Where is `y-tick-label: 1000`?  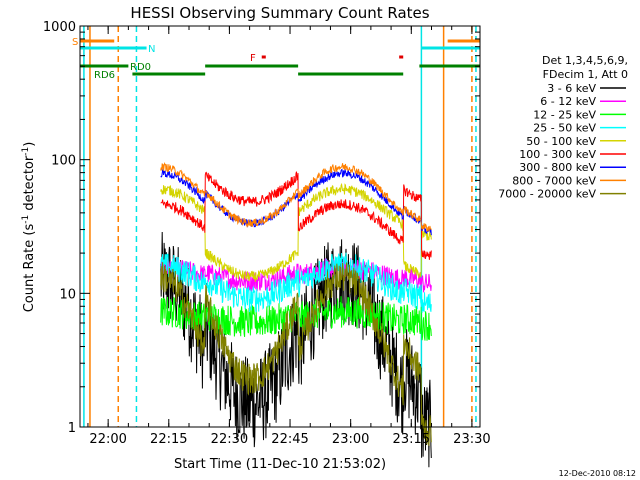 y-tick-label: 1000 is located at coordinates (59, 27).